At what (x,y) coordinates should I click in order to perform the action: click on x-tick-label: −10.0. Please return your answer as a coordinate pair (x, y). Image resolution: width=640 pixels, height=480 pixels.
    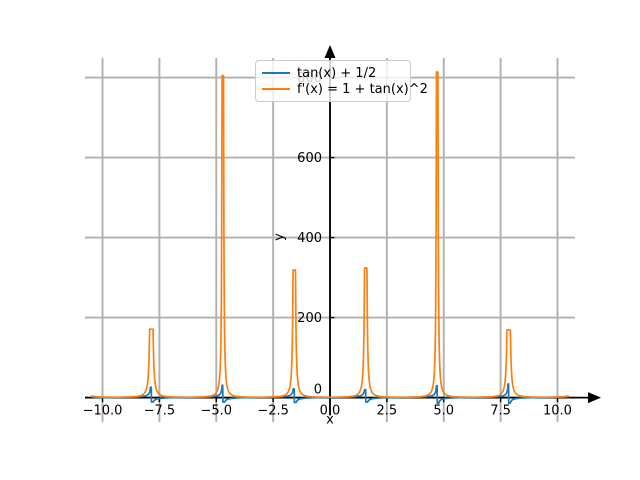
    Looking at the image, I should click on (103, 410).